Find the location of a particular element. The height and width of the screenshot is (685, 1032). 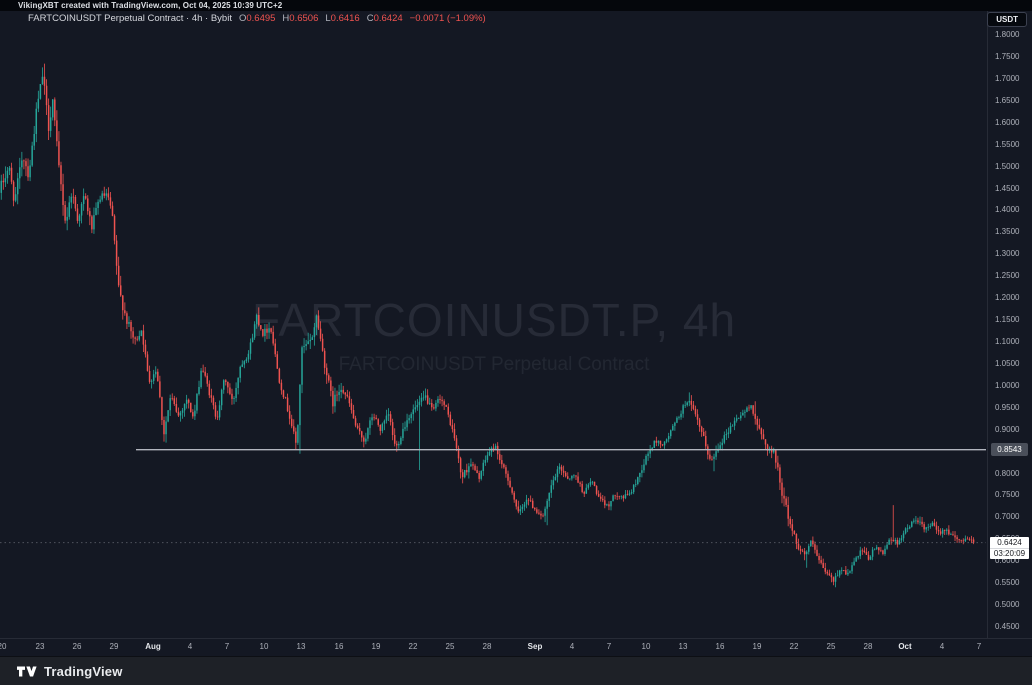

price-tick-label: 1.2500 is located at coordinates (1007, 276).